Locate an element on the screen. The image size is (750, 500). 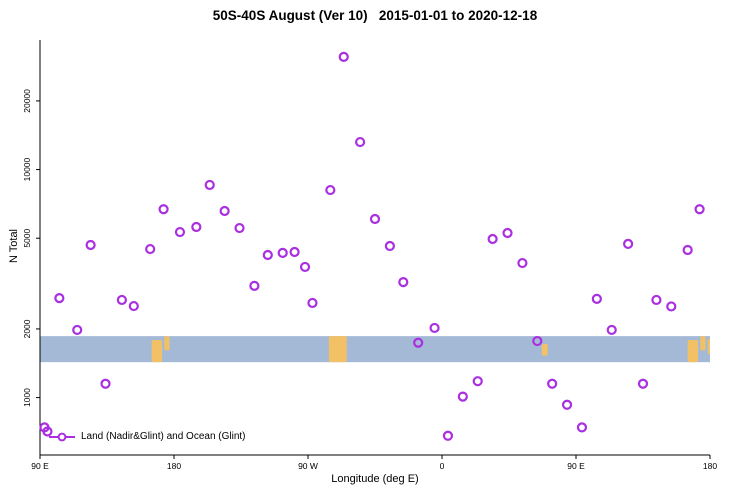
x-tick-label: 0 is located at coordinates (442, 466).